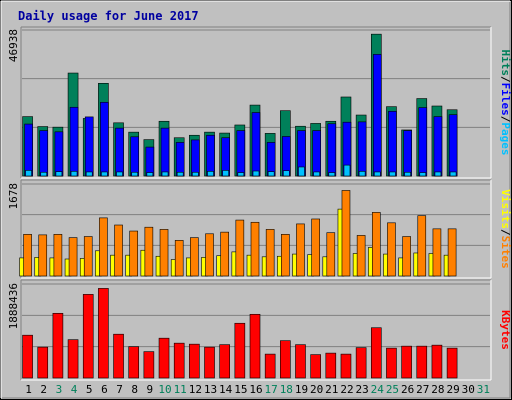 Image resolution: width=512 pixels, height=400 pixels. What do you see at coordinates (119, 389) in the screenshot?
I see `day-label-7: 7` at bounding box center [119, 389].